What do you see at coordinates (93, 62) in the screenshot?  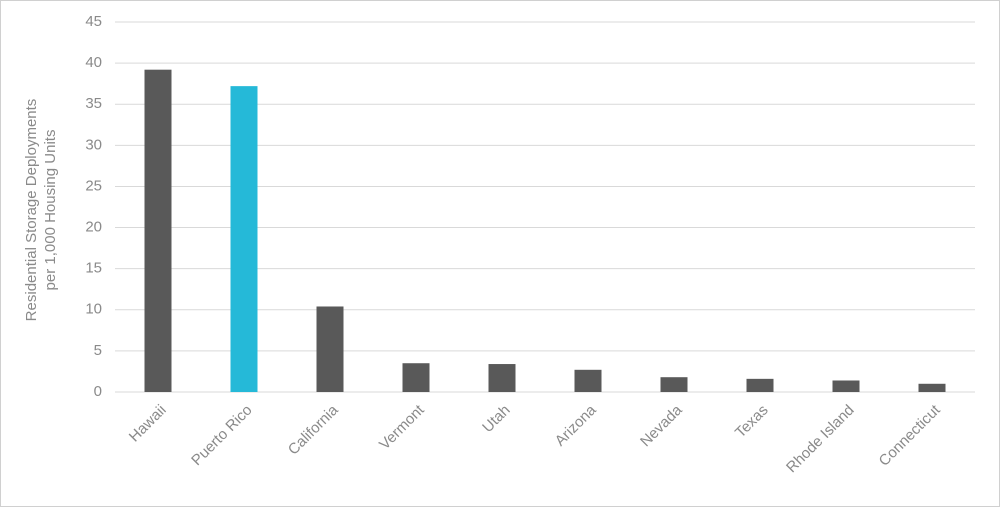 I see `y-tick-label: 40` at bounding box center [93, 62].